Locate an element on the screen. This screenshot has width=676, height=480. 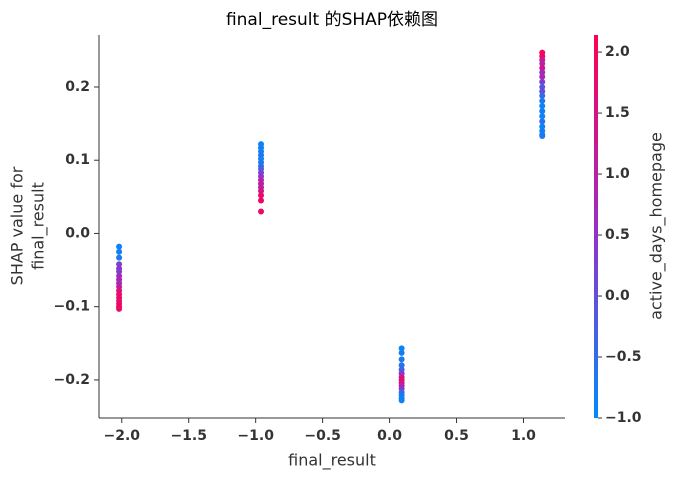
x-tick-label: 0.5 is located at coordinates (456, 436).